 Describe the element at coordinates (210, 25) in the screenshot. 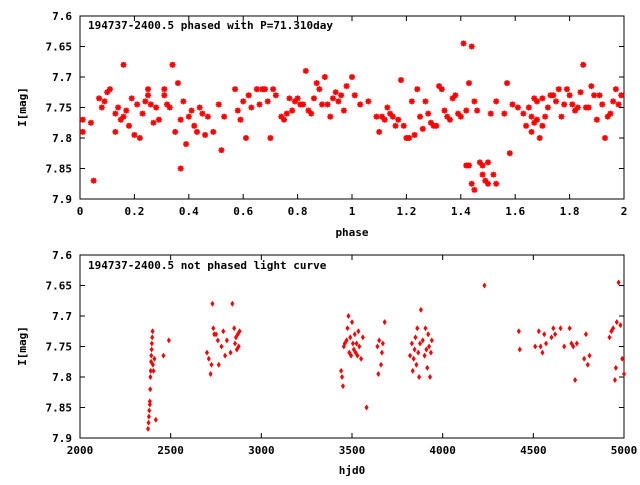

I see `chart-title: 194737-2400.5 phased with P=71.310day` at that location.